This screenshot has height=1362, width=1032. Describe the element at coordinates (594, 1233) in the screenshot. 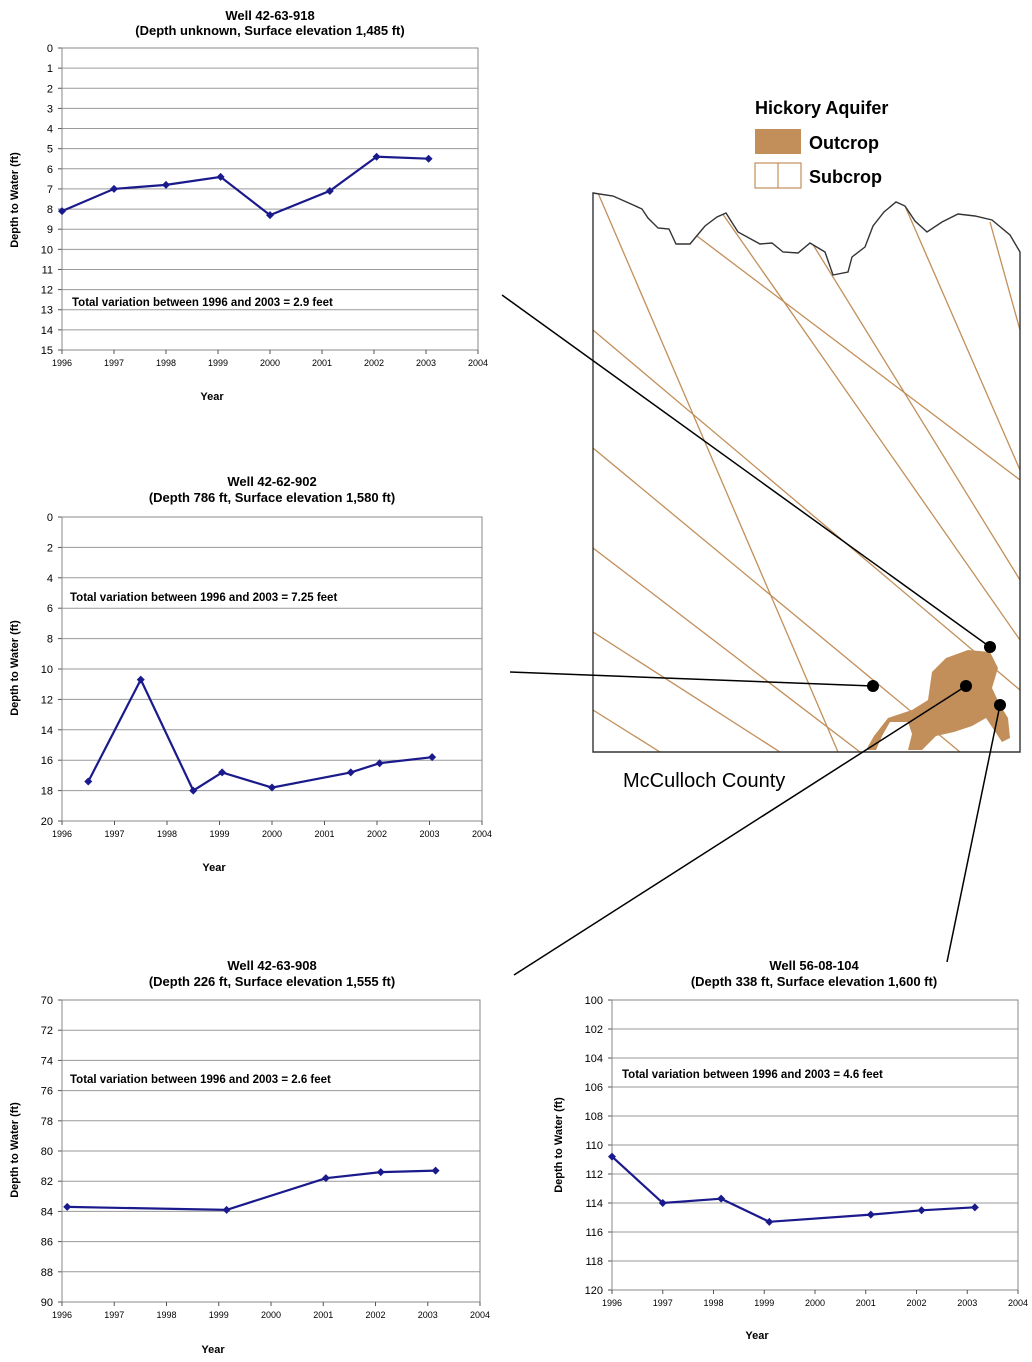

I see `y-tick-label: 116` at that location.